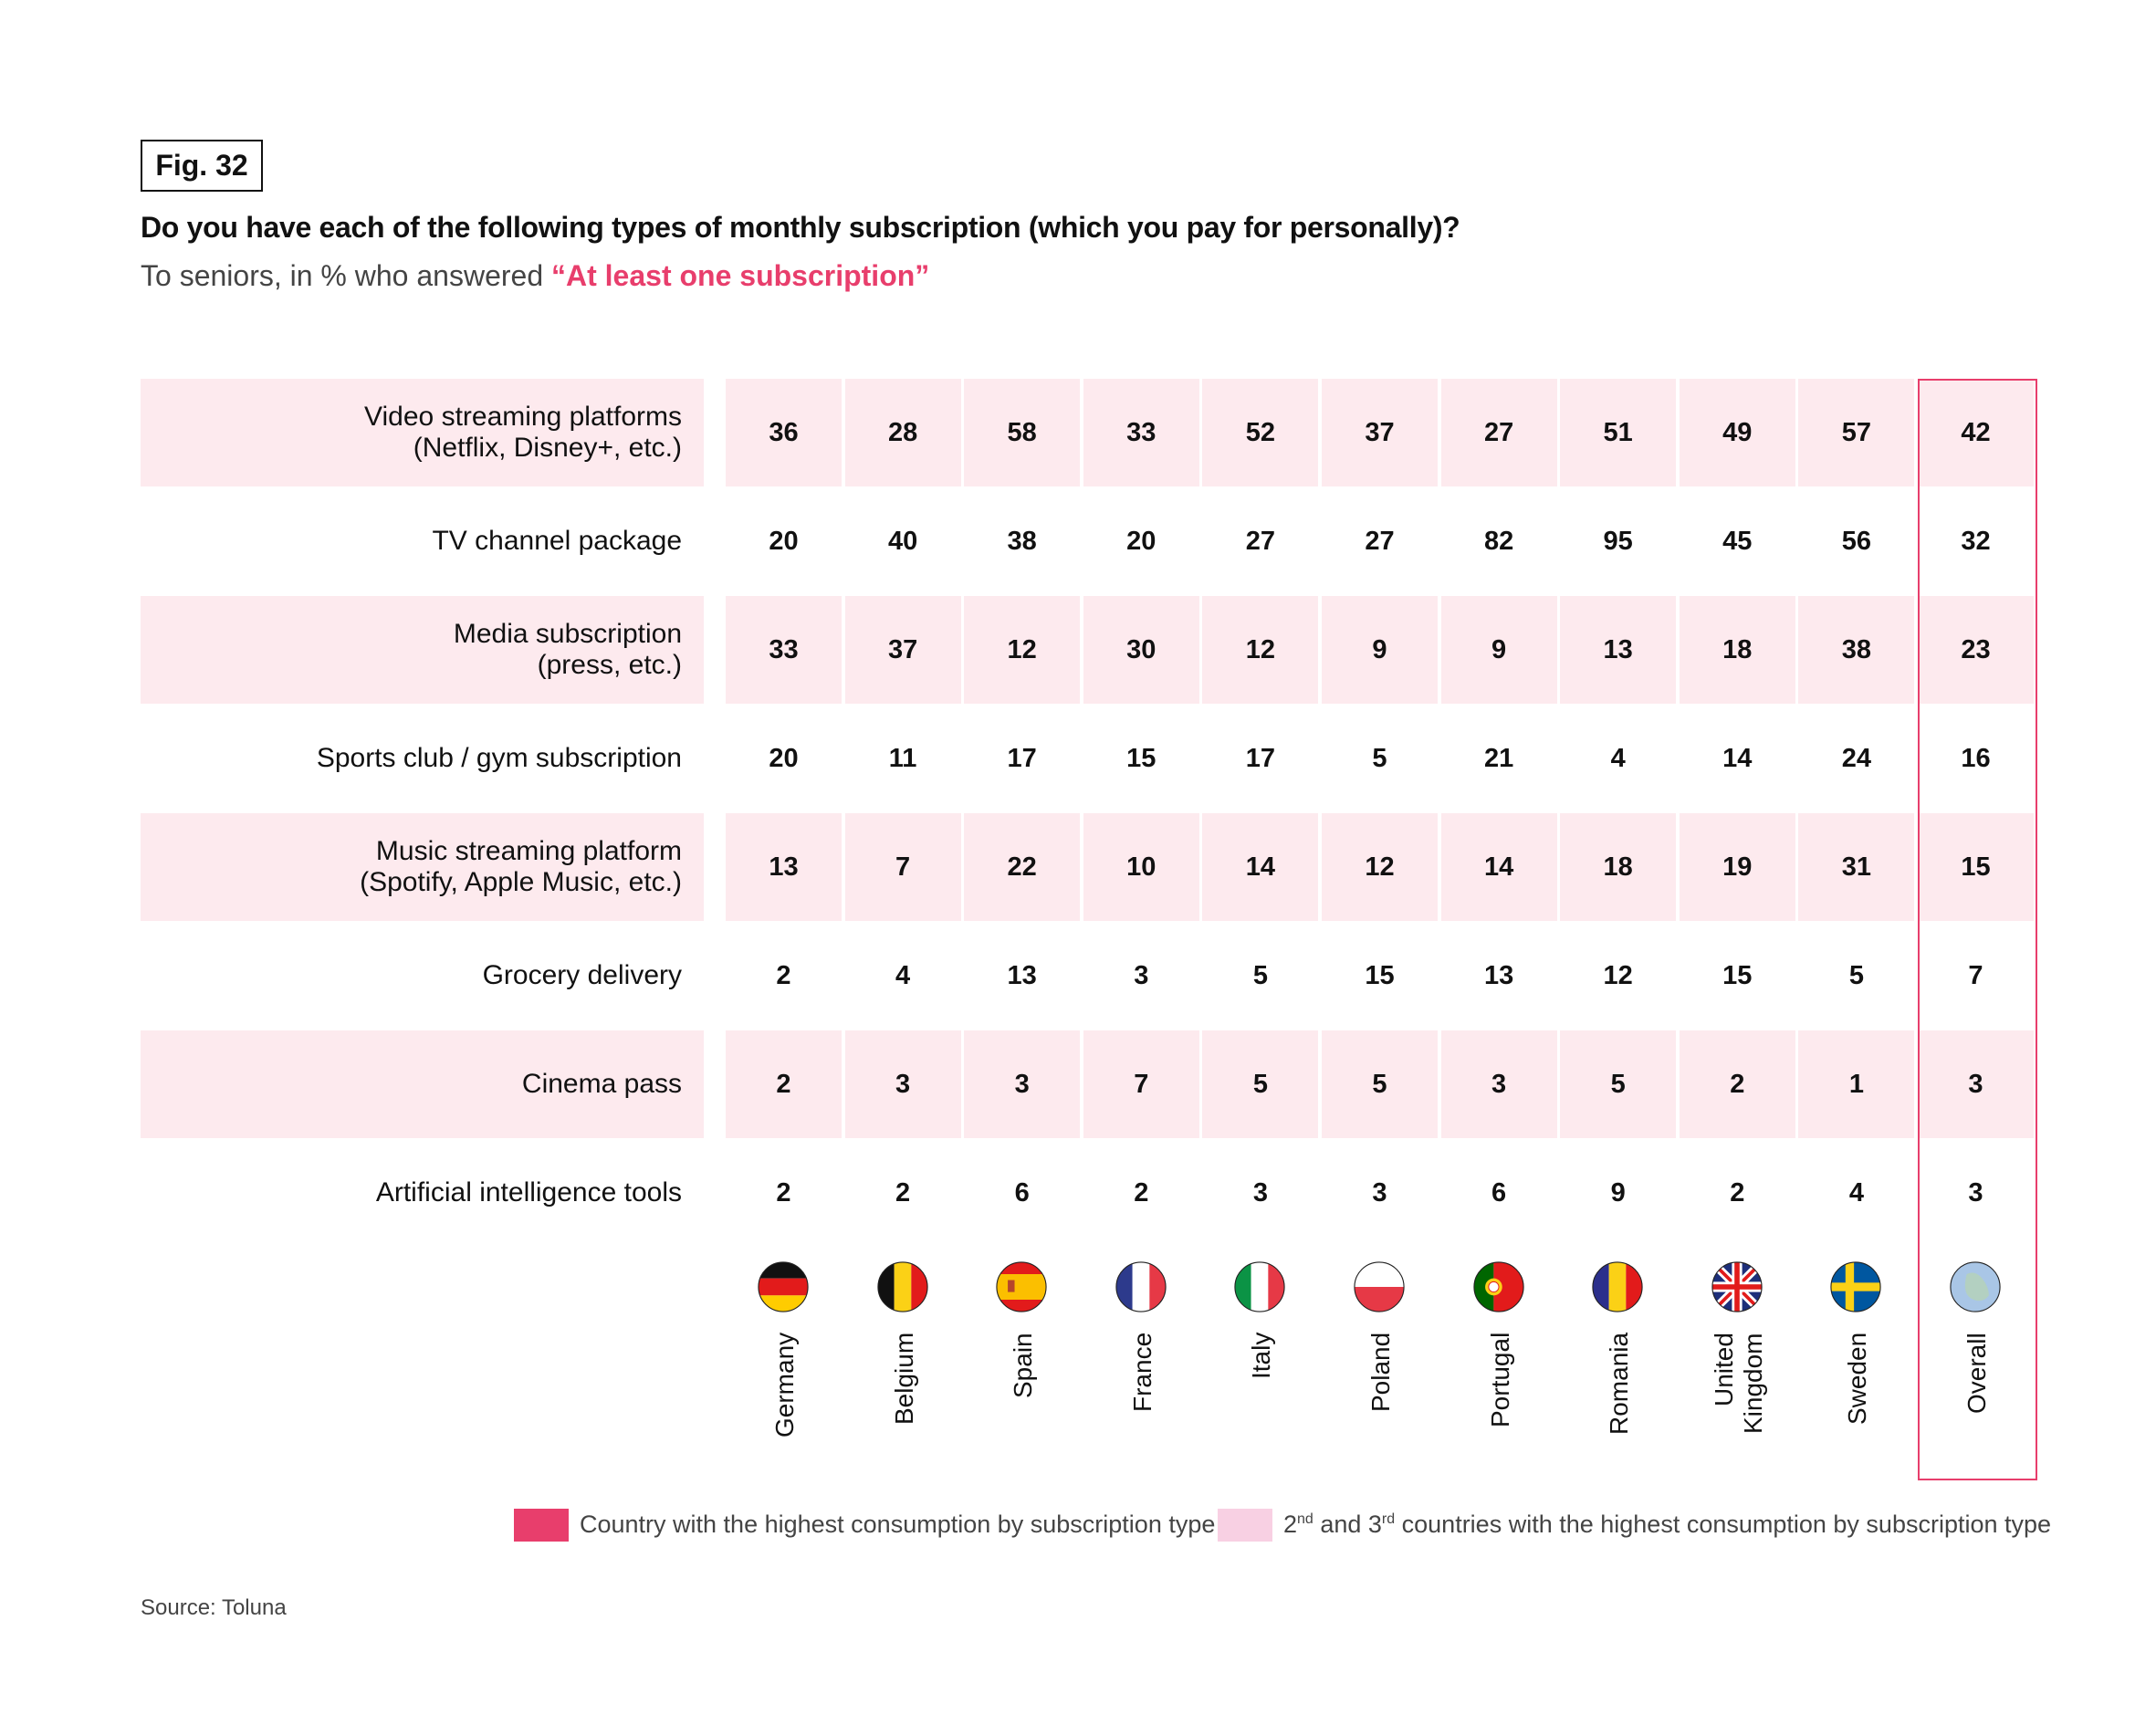 This screenshot has height=1725, width=2156. Describe the element at coordinates (1022, 867) in the screenshot. I see `table-cell: 22` at that location.